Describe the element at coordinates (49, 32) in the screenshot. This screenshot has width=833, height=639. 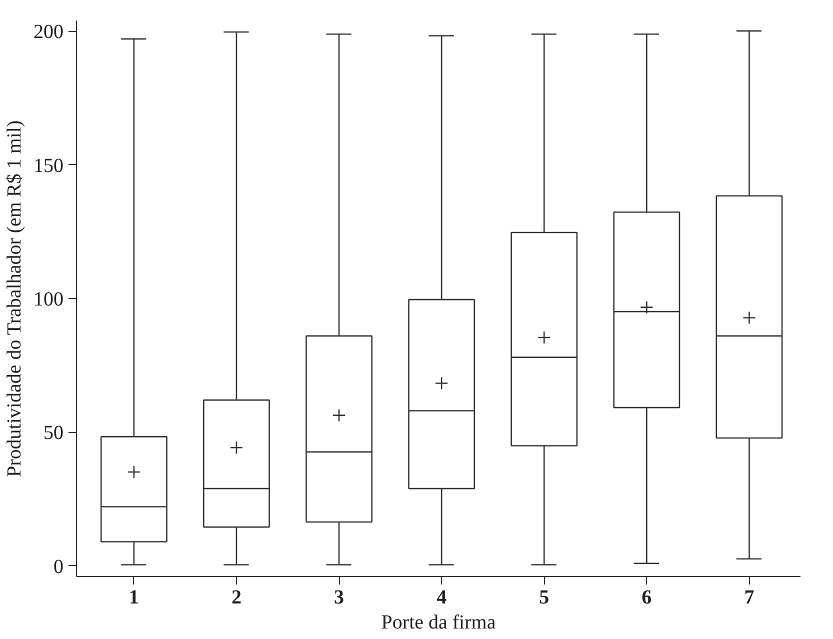
I see `y-tick-label: 200` at that location.